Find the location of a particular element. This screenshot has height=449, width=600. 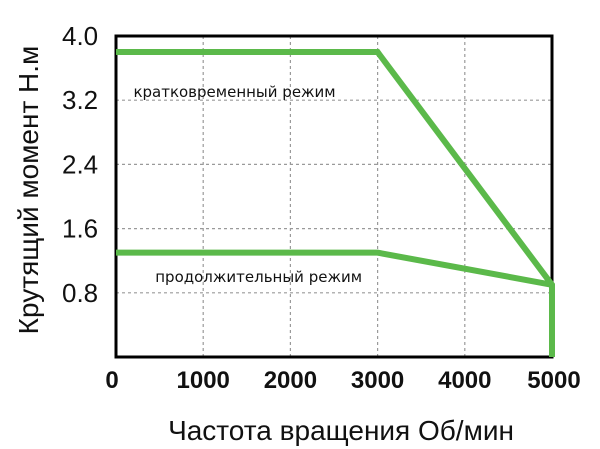

x-axis-label: Частота вращения Об/мин is located at coordinates (341, 430).